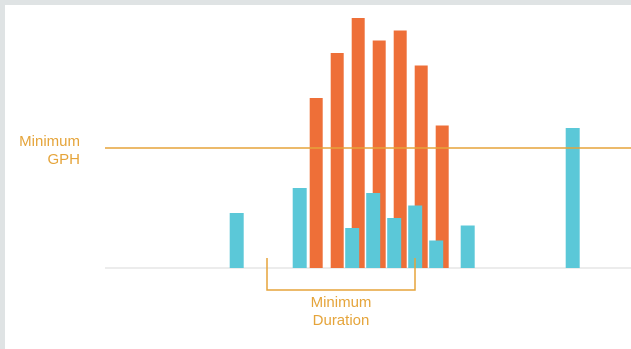  I want to click on minimum-duration-bracket, so click(341, 274).